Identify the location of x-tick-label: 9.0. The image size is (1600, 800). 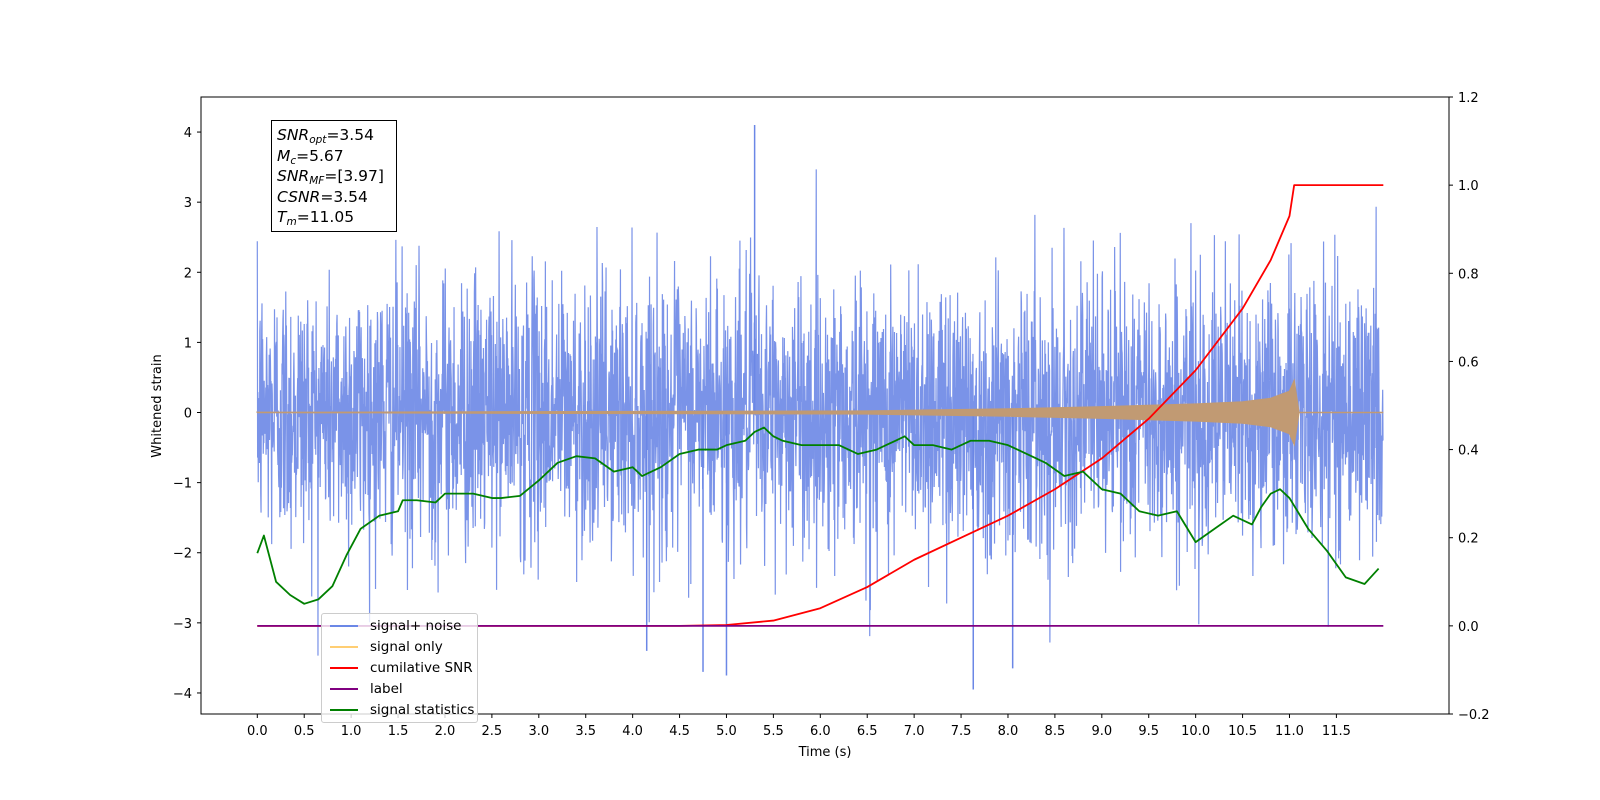
(1101, 731).